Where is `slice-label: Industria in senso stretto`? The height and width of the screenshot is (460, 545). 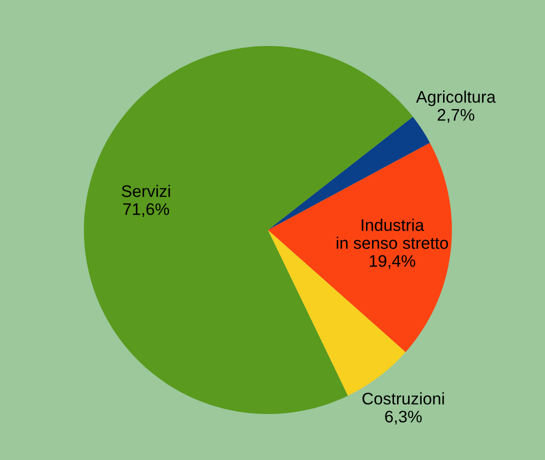
slice-label: Industria in senso stretto is located at coordinates (392, 233).